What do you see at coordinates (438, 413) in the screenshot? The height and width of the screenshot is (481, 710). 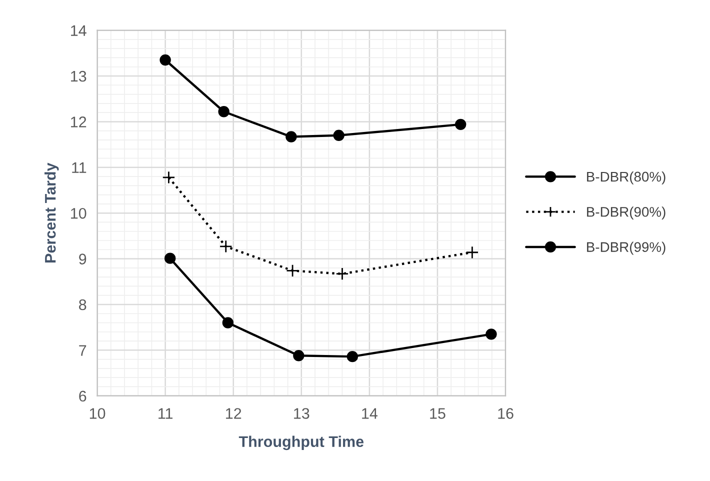 I see `x-tick-label: 15` at bounding box center [438, 413].